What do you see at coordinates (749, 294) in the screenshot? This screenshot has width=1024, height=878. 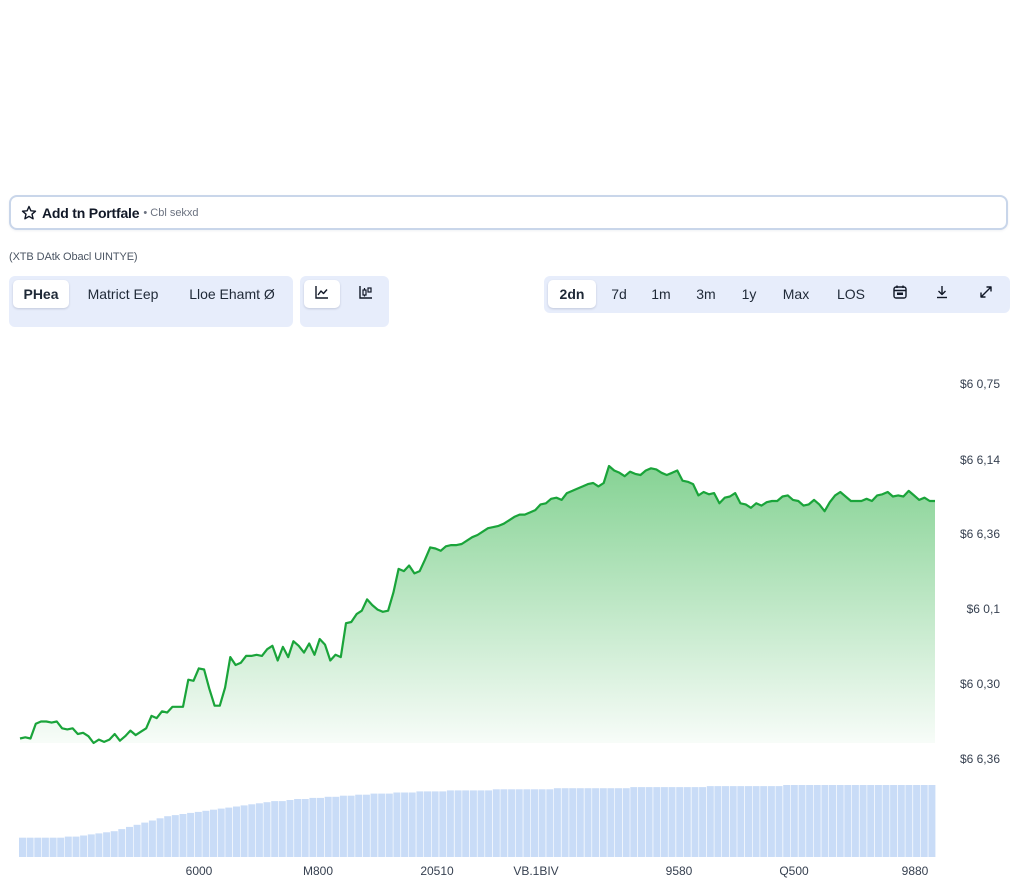 I see `range-tab-1y: 1y` at bounding box center [749, 294].